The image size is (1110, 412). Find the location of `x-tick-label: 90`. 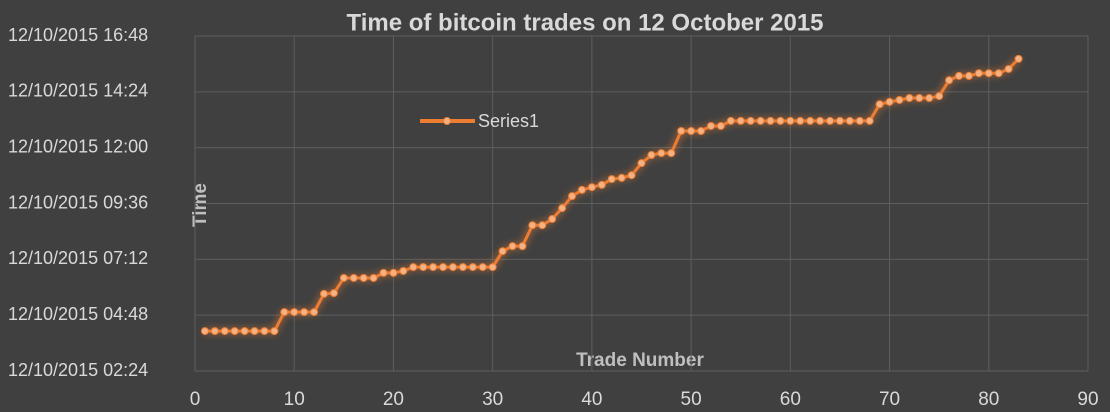

x-tick-label: 90 is located at coordinates (1087, 399).